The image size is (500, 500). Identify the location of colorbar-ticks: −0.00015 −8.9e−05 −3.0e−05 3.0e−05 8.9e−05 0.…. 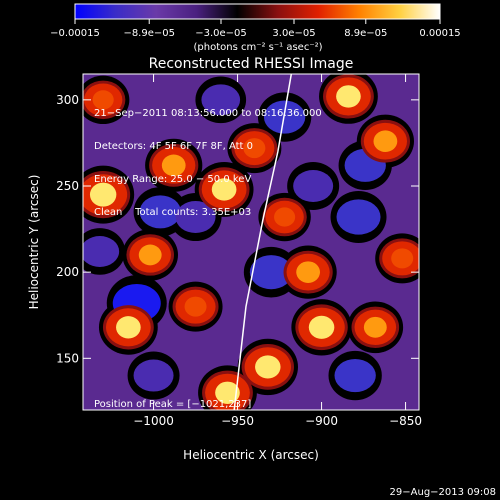
(255, 29).